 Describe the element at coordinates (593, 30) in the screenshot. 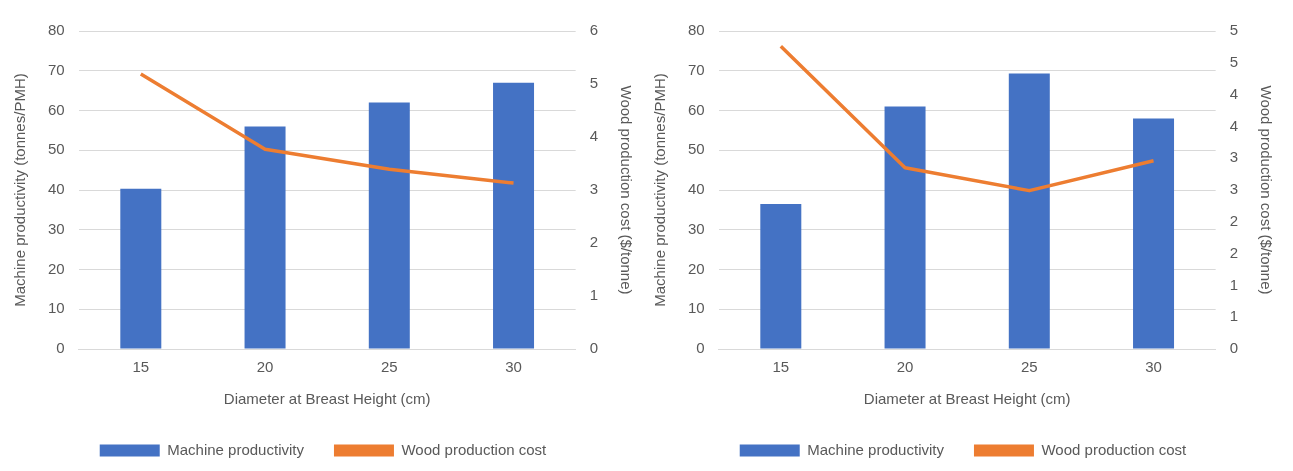

I see `y2-tick-label: 6` at that location.